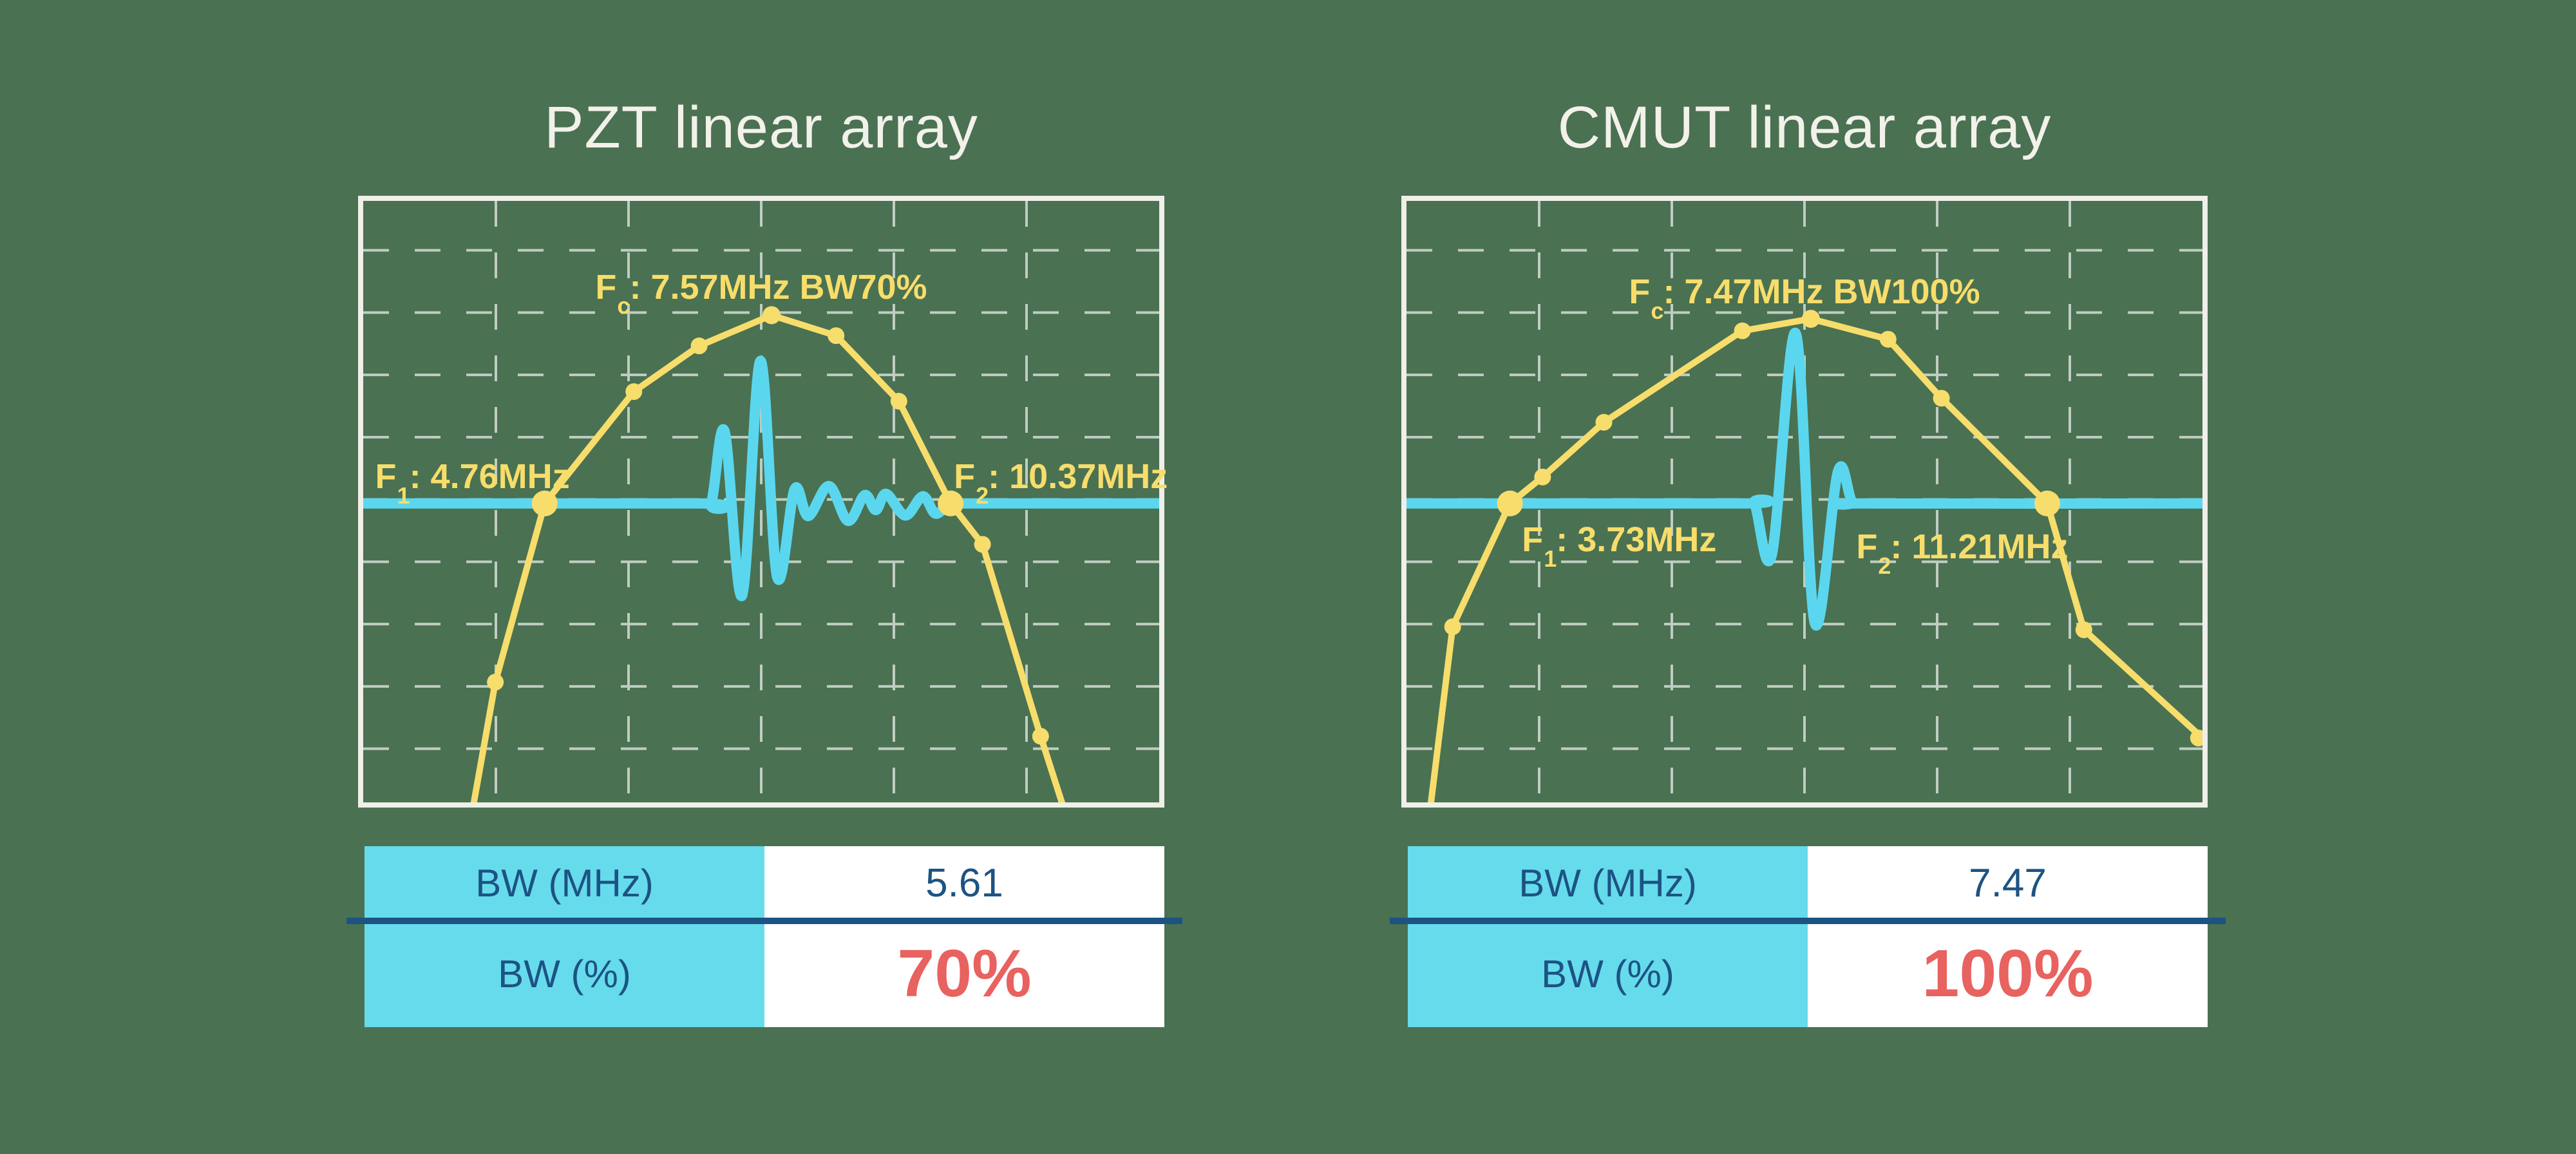 This screenshot has width=2576, height=1154. What do you see at coordinates (778, 287) in the screenshot?
I see `fc-value: : 7.57MHz BW70%` at bounding box center [778, 287].